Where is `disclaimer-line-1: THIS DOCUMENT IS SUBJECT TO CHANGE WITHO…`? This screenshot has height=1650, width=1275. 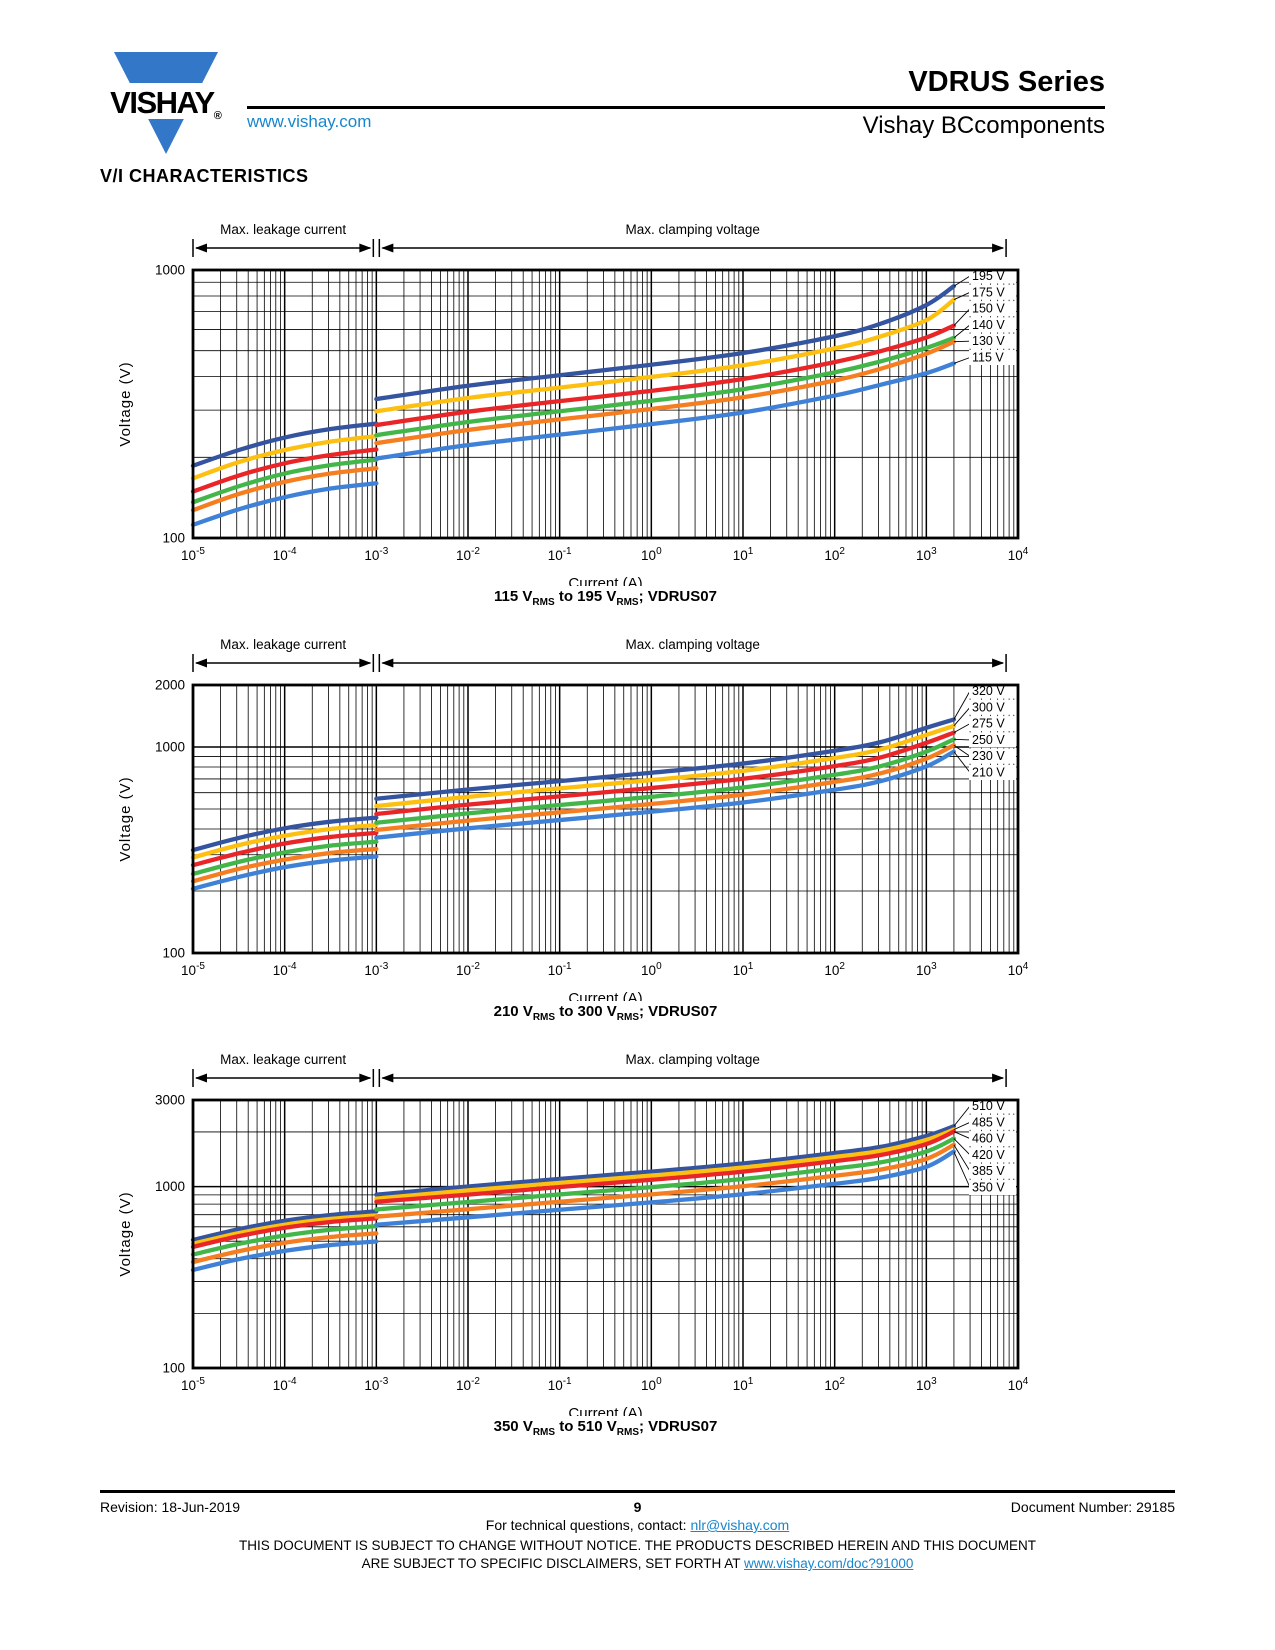
disclaimer-line-1: THIS DOCUMENT IS SUBJECT TO CHANGE WITHO… is located at coordinates (637, 1545).